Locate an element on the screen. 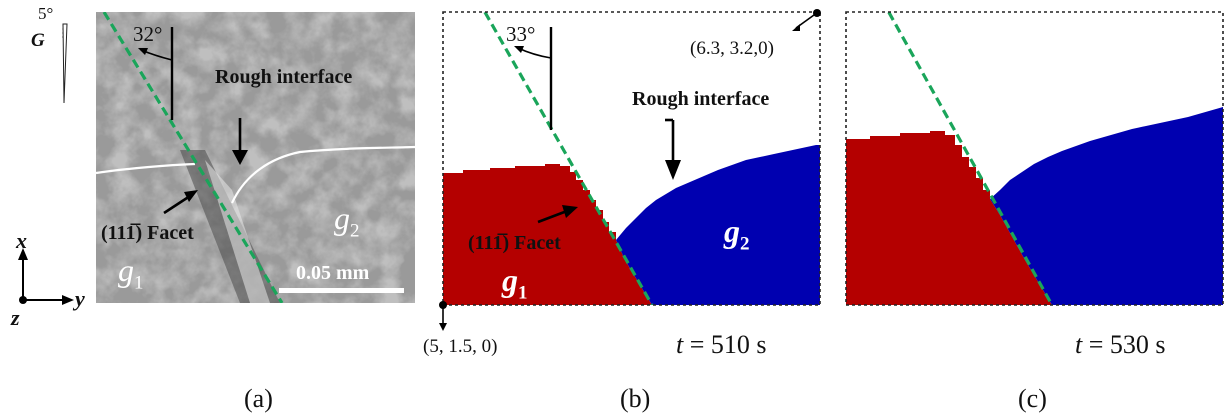  time-label: t = 510 s is located at coordinates (721, 345).